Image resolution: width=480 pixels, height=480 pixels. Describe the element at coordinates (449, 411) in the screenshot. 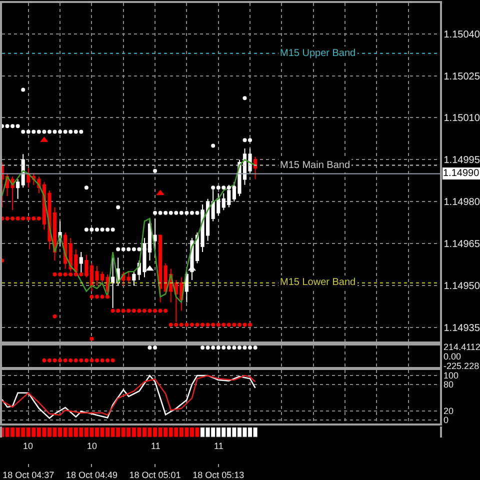

I see `y-tick-label: 20` at that location.